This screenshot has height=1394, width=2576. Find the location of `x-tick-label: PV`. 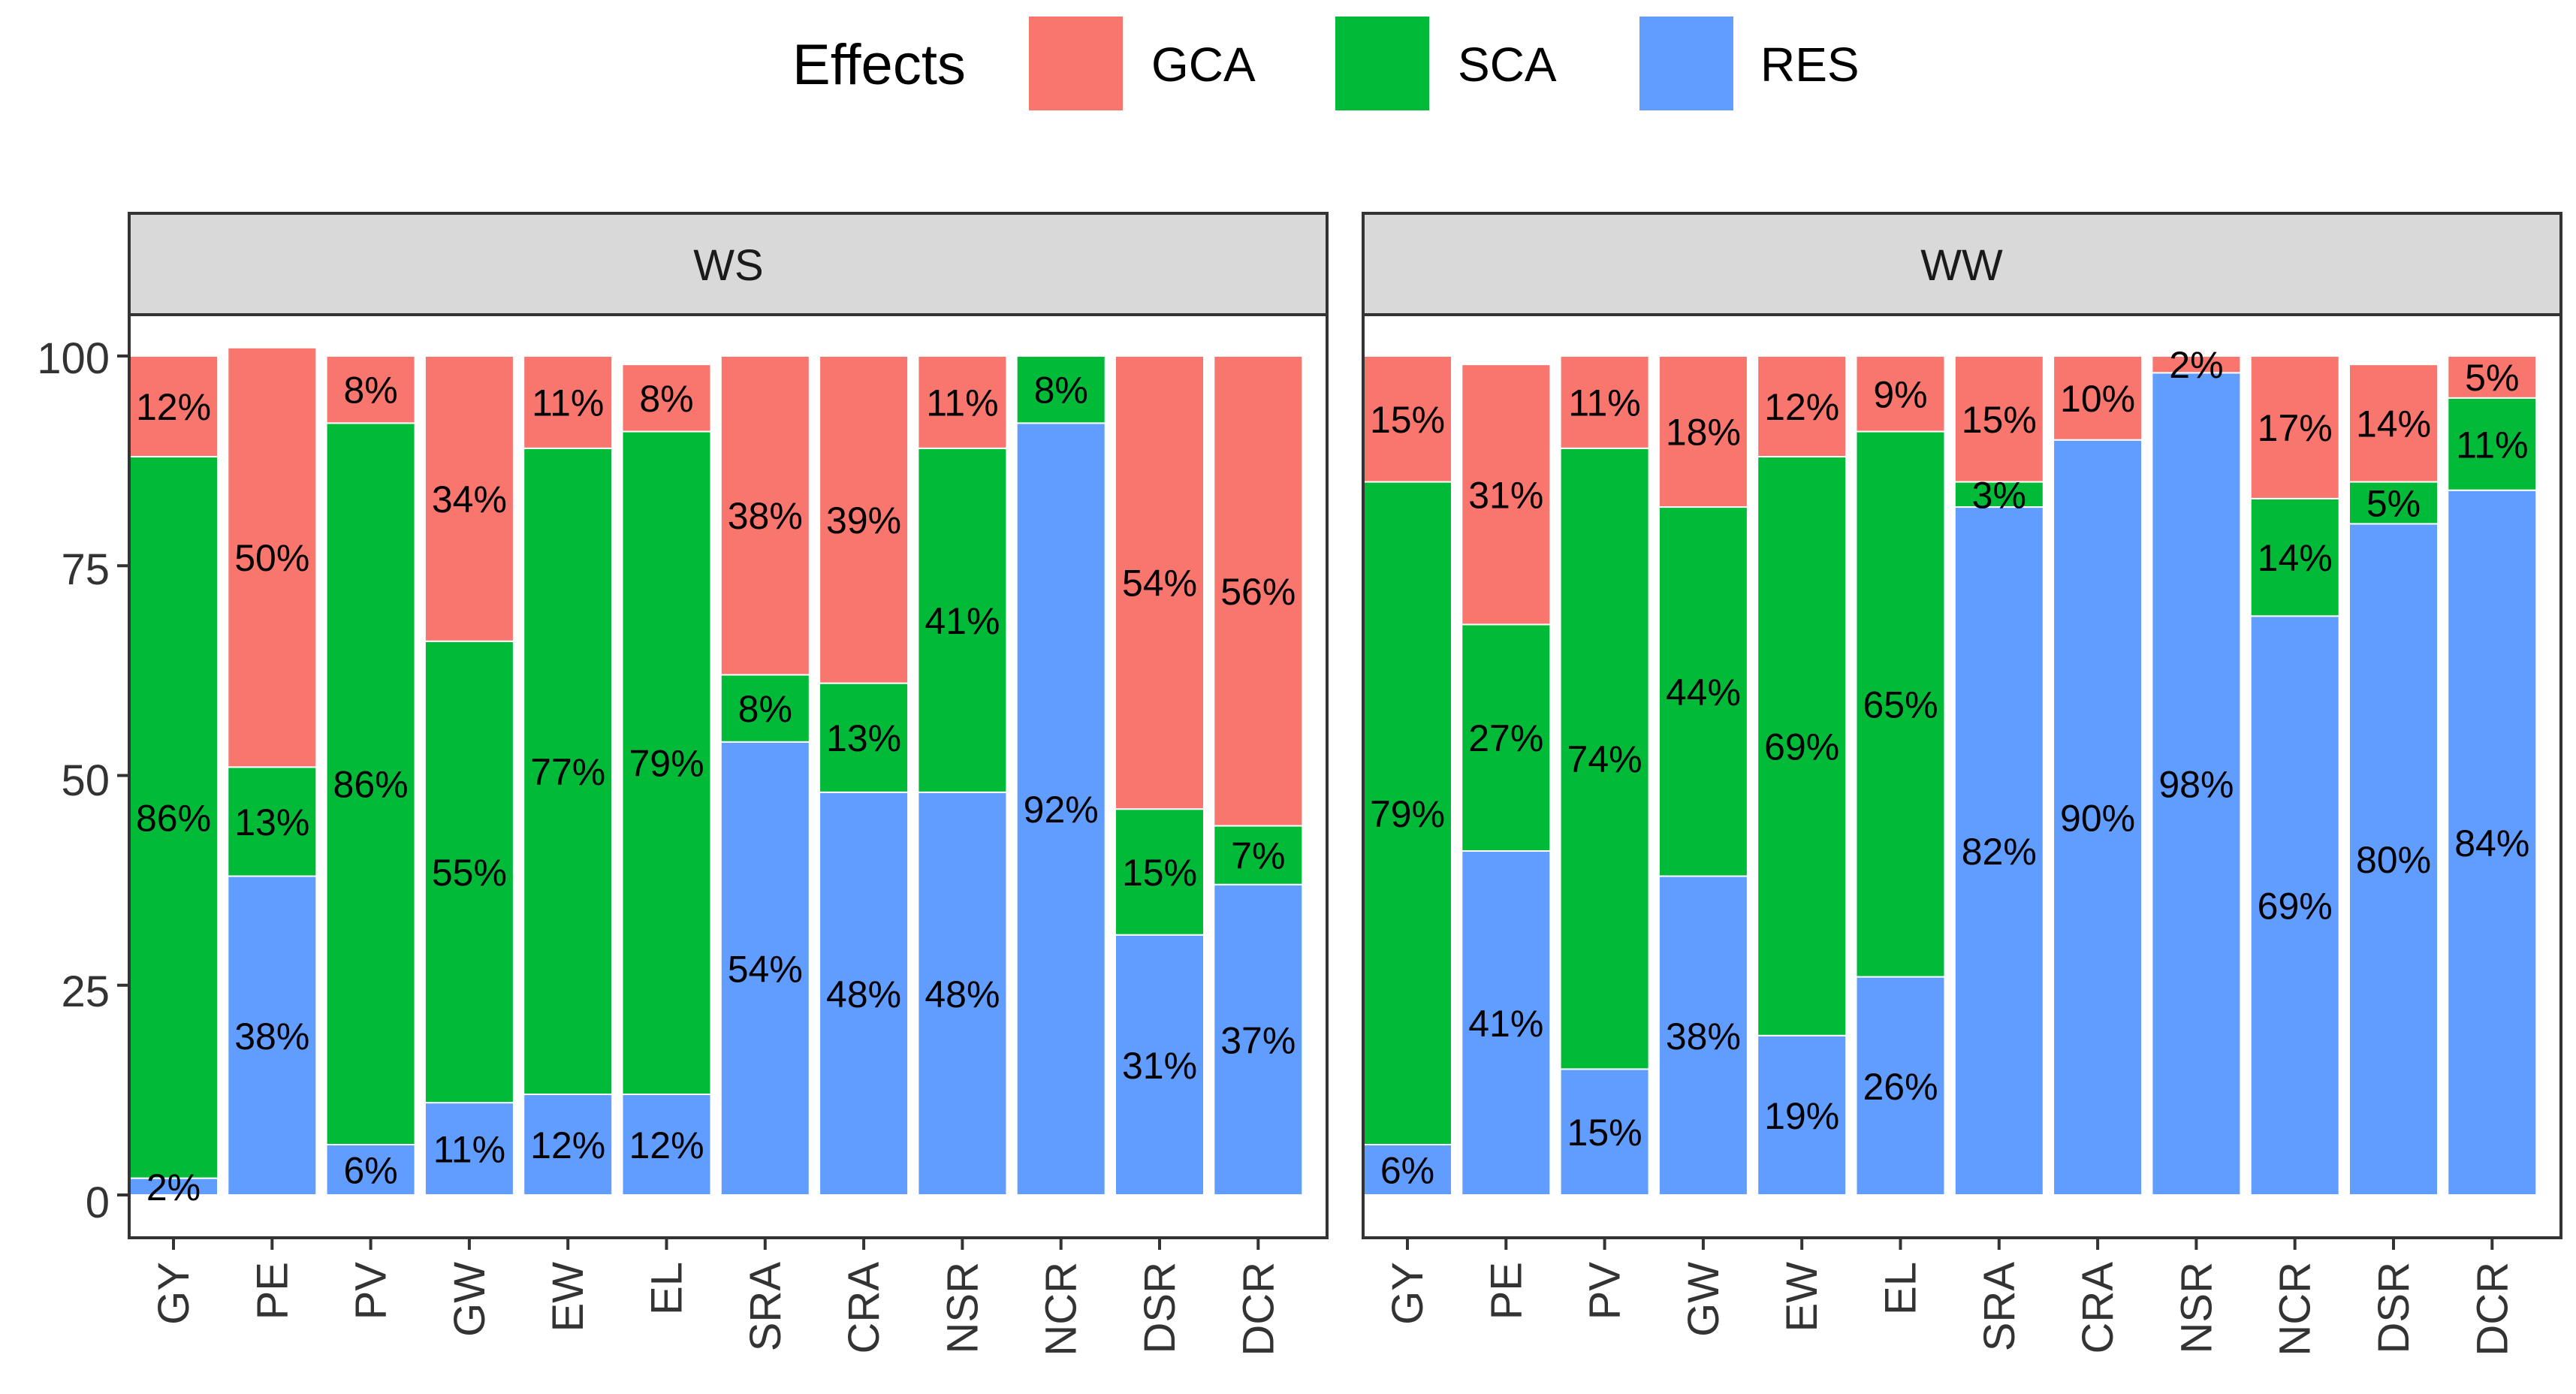

x-tick-label: PV is located at coordinates (372, 1291).